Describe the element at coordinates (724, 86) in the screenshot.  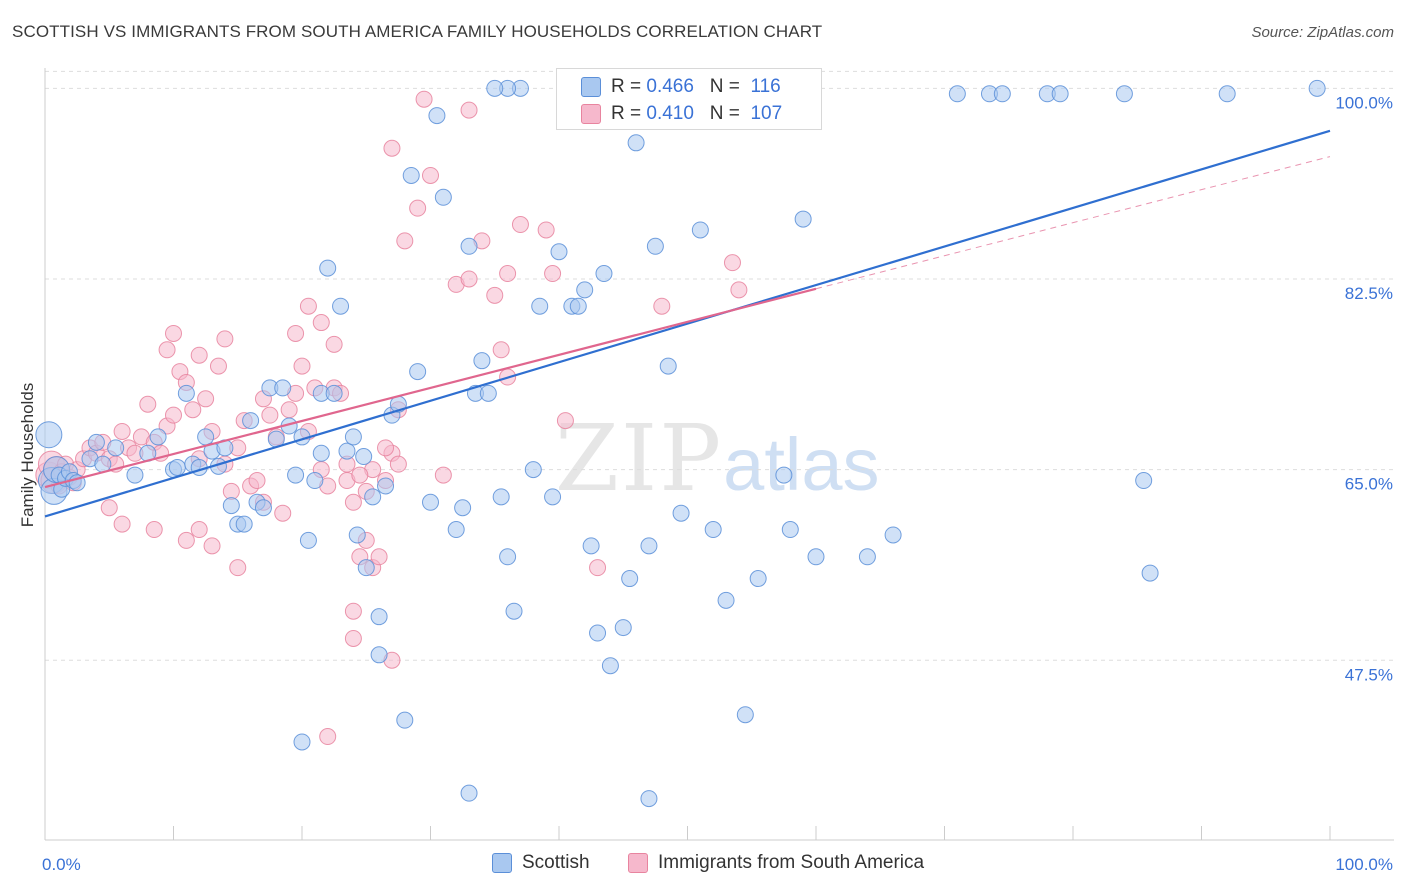
I see `scottish-n-label: N =` at that location.